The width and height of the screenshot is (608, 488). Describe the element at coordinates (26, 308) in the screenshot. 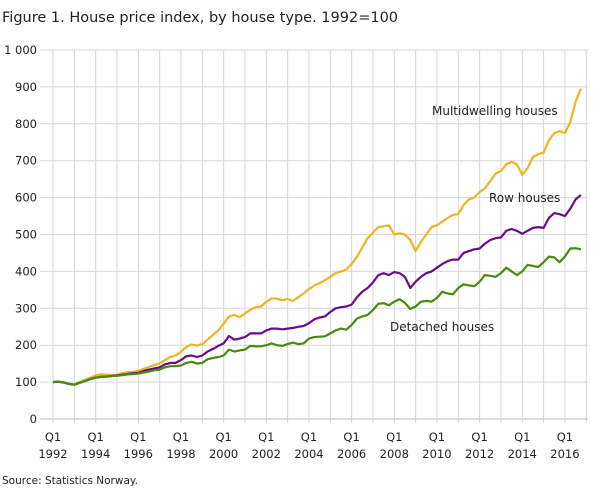

I see `y-tick-label: 300` at that location.